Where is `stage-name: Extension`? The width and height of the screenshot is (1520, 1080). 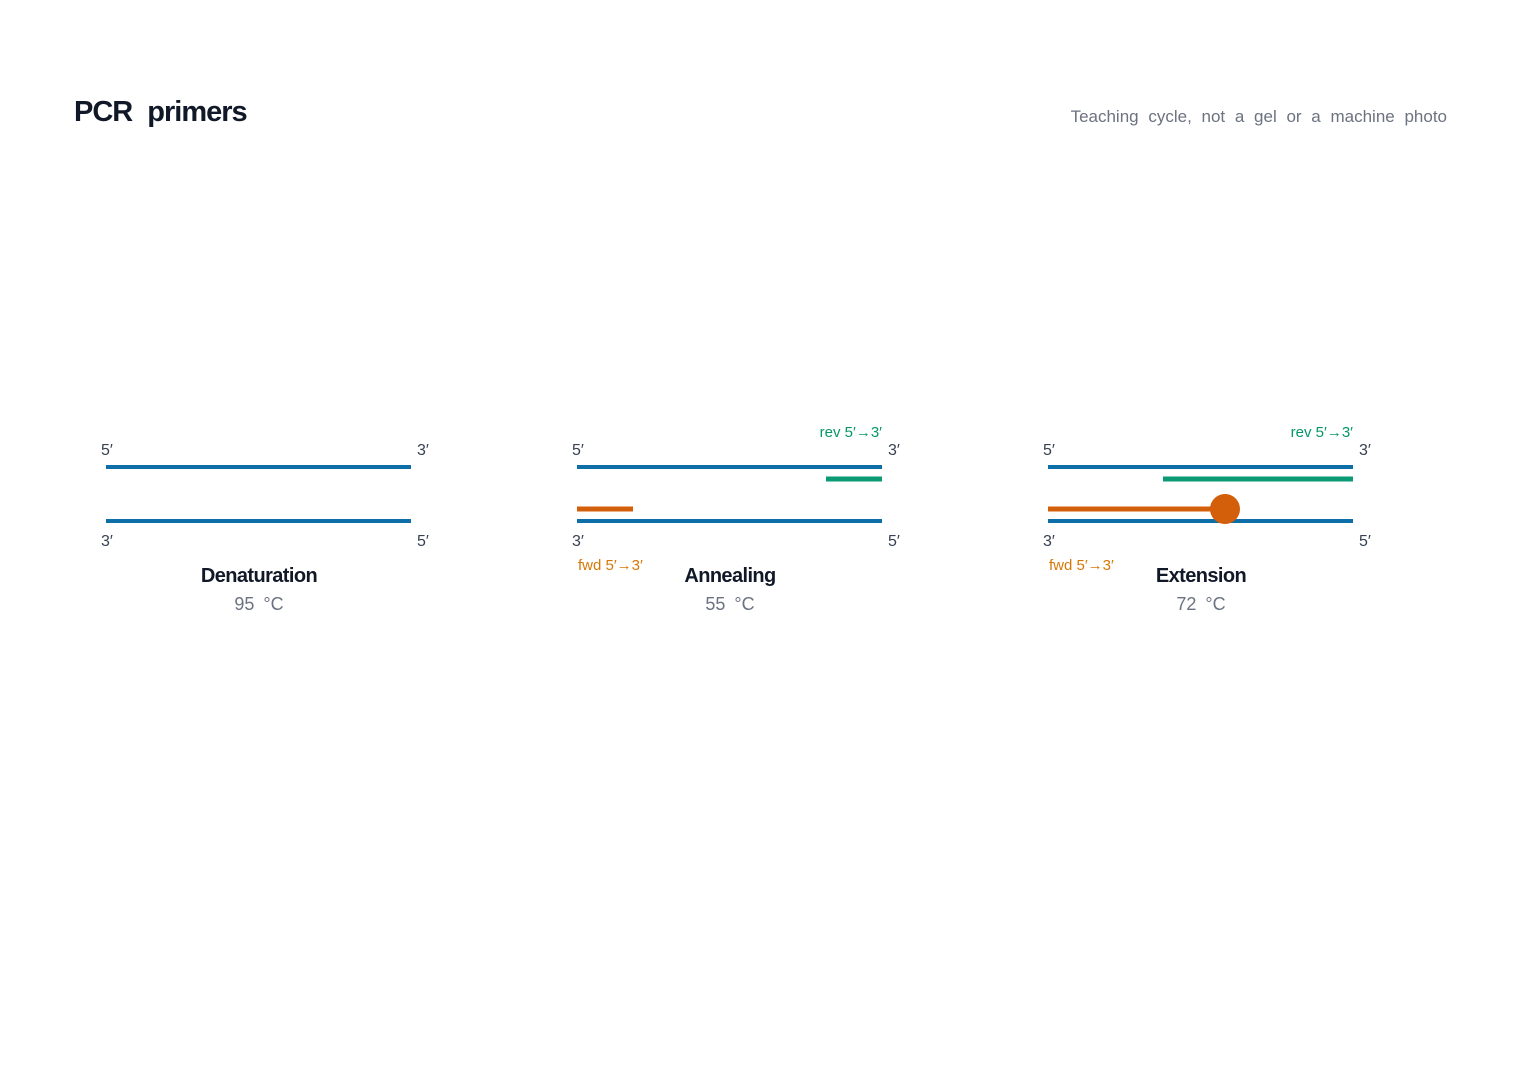
stage-name: Extension is located at coordinates (1201, 576).